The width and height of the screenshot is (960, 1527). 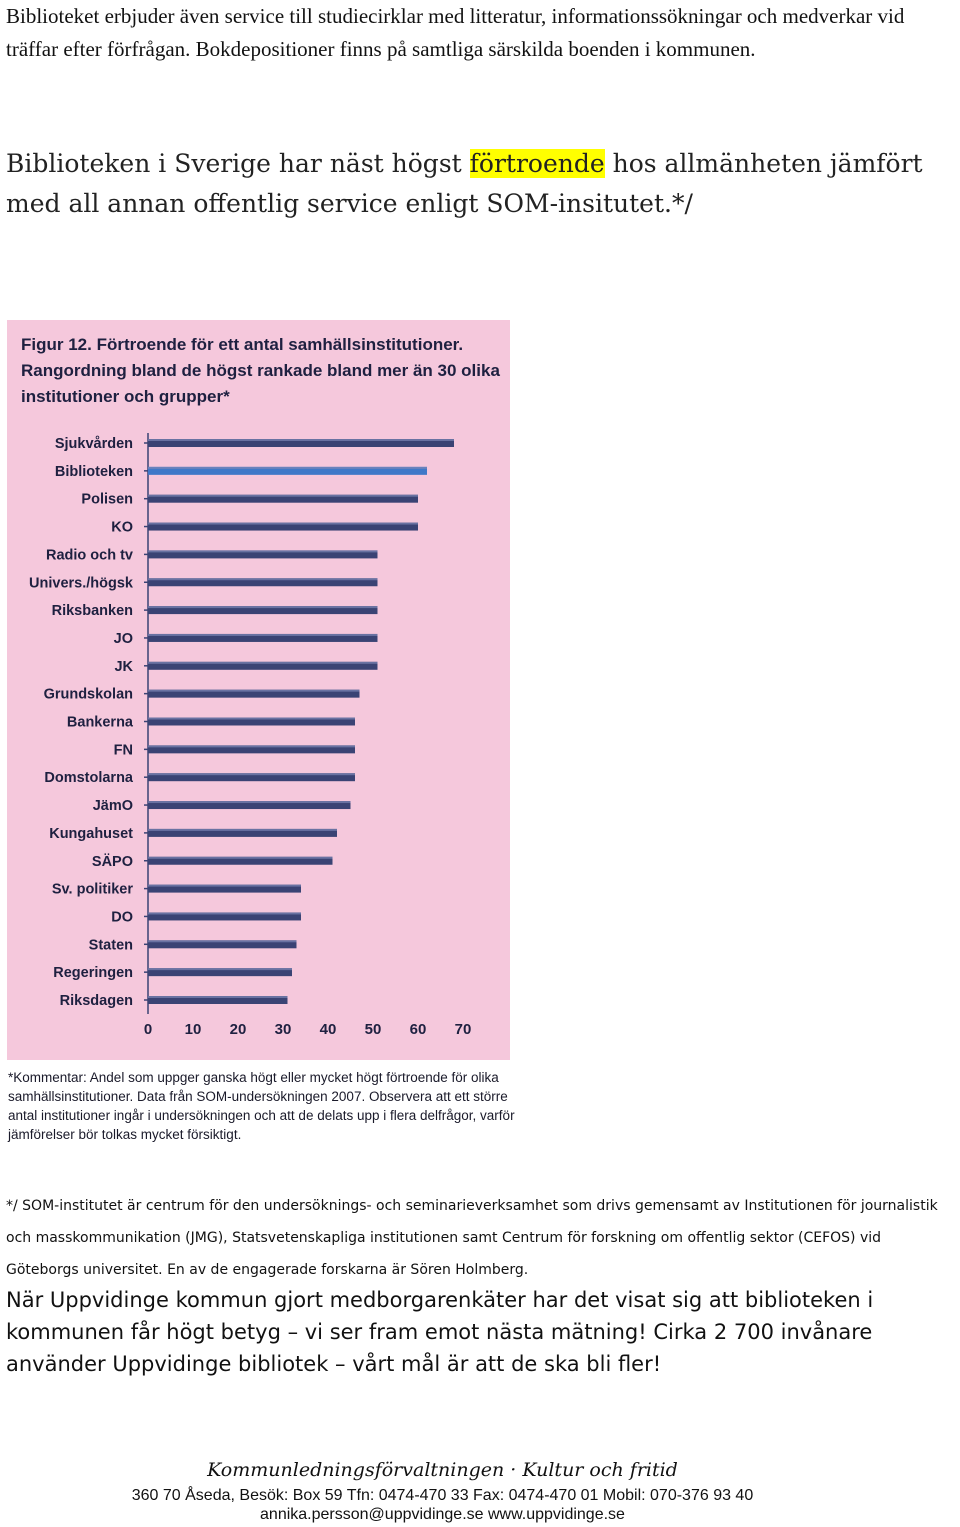 What do you see at coordinates (418, 1029) in the screenshot?
I see `x-tick-label: 60` at bounding box center [418, 1029].